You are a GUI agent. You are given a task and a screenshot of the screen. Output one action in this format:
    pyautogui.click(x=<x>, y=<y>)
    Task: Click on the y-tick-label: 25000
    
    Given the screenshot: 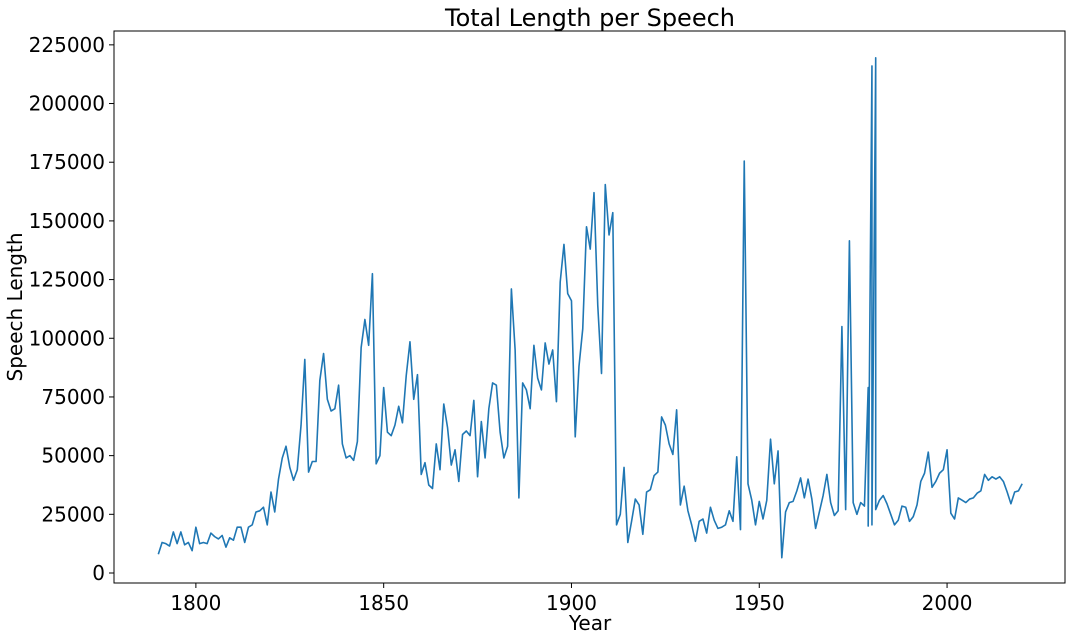 What is the action you would take?
    pyautogui.click(x=73, y=514)
    